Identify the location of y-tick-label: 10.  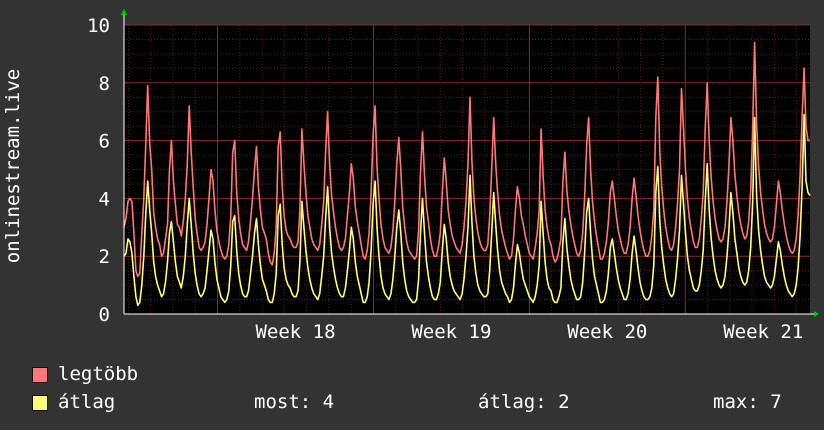
(98, 26).